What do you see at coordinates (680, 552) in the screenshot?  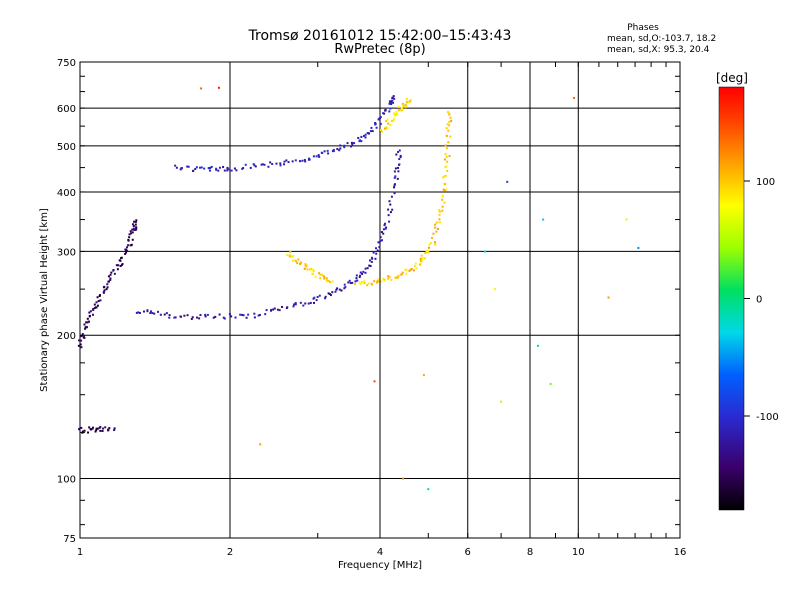 I see `x-tick-label: 16` at bounding box center [680, 552].